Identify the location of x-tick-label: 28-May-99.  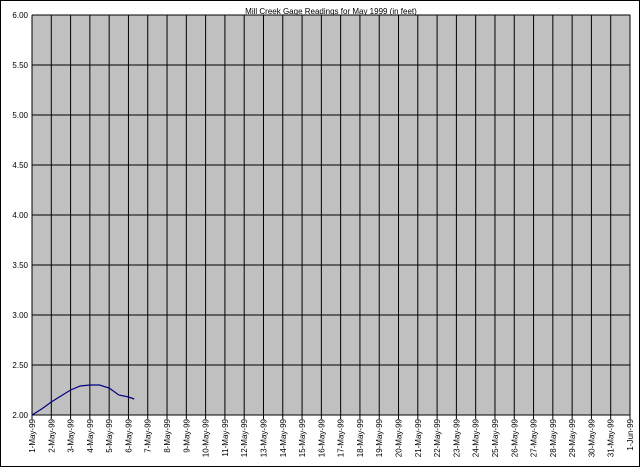
(553, 437).